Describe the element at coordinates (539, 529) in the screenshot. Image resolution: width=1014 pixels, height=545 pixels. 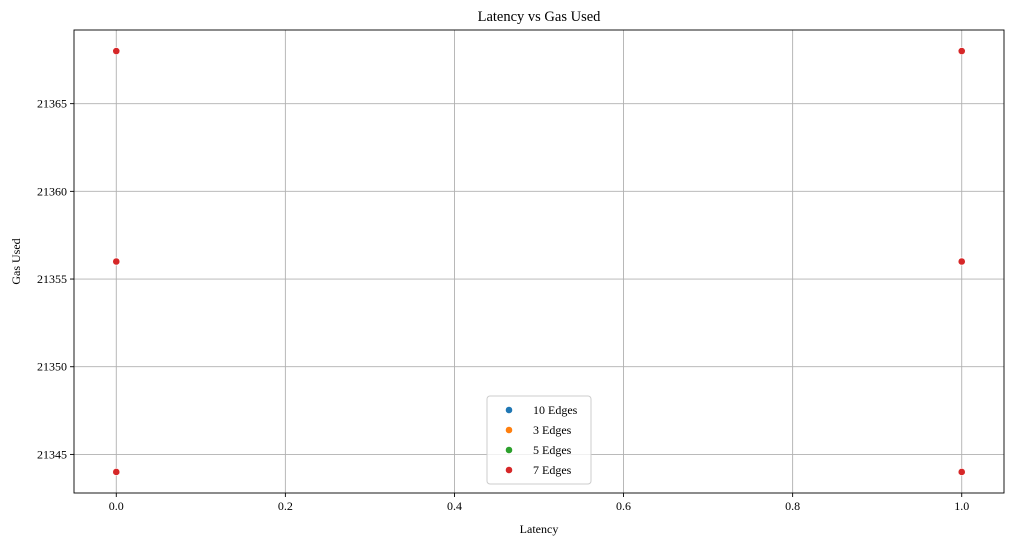
I see `x-axis-label: Latency` at that location.